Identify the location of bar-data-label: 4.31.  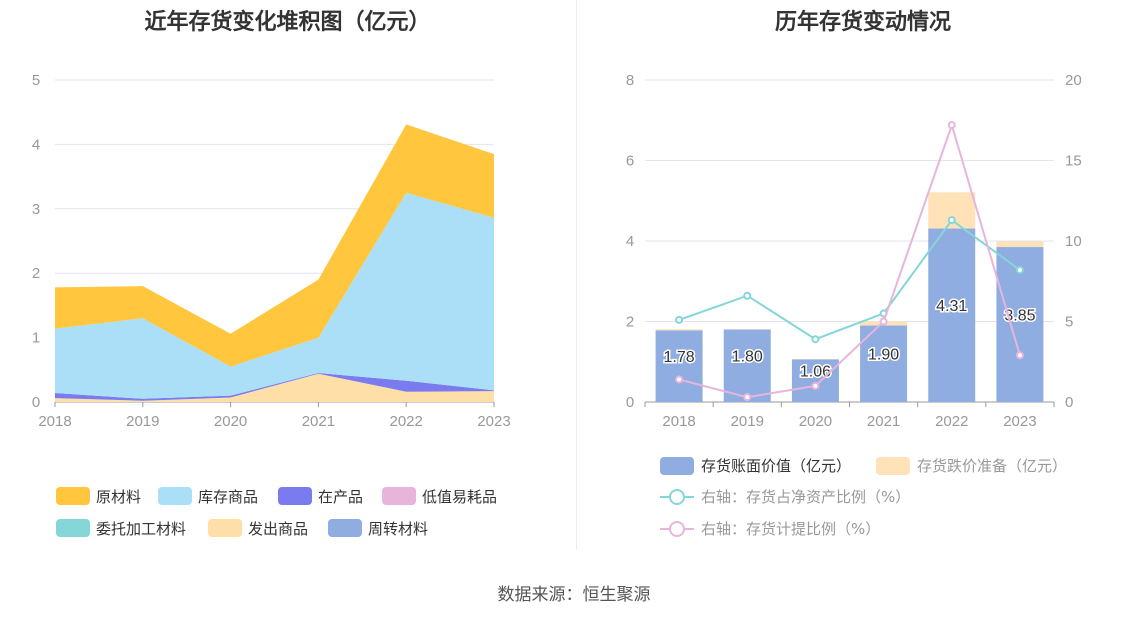
(951, 306).